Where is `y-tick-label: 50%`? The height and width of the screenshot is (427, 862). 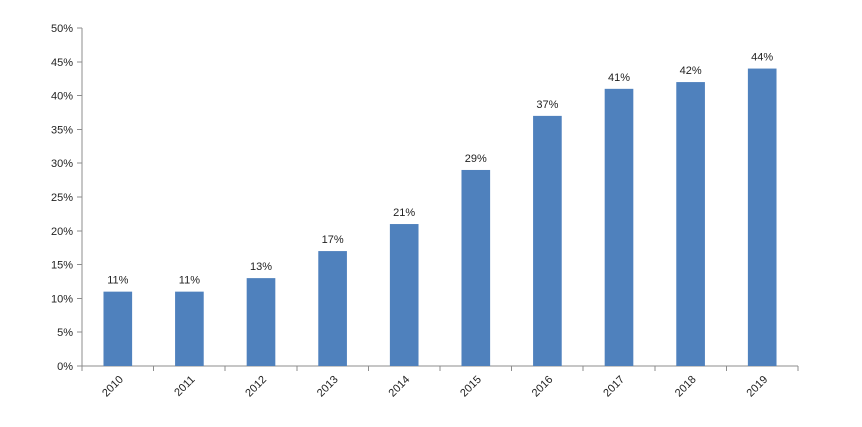 y-tick-label: 50% is located at coordinates (62, 29).